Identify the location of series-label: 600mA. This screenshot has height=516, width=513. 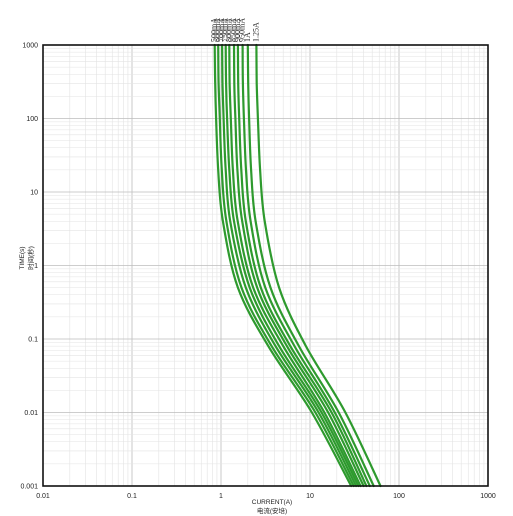
(217, 30).